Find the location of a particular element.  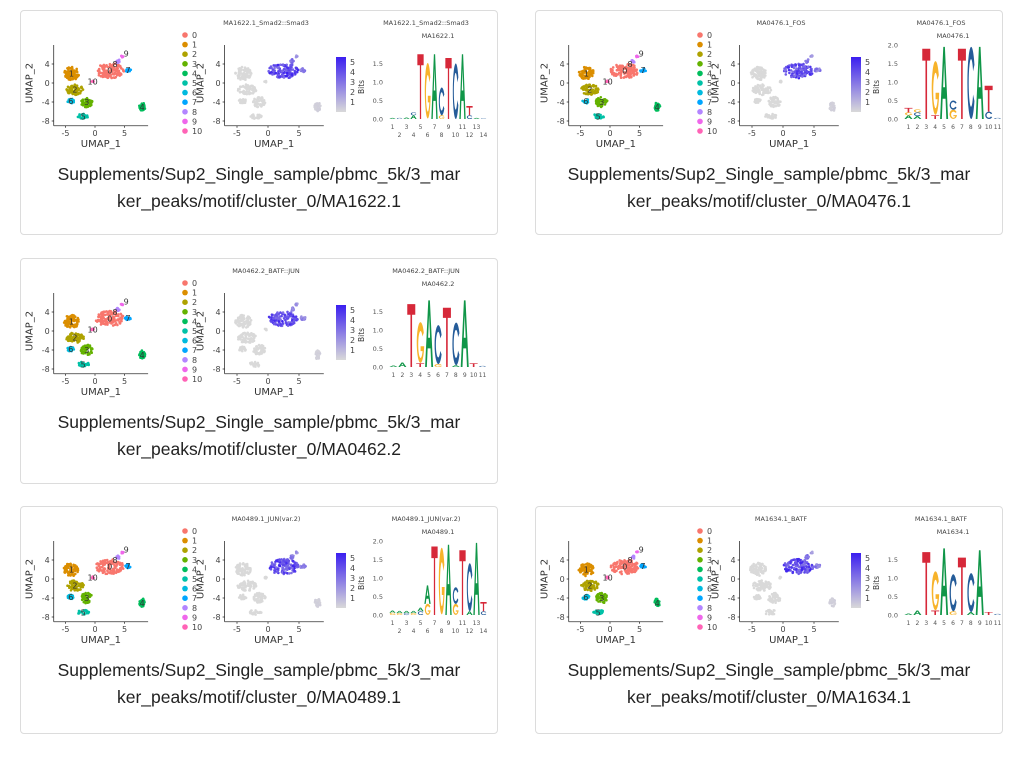

logo-position-label: 12 is located at coordinates (470, 631).